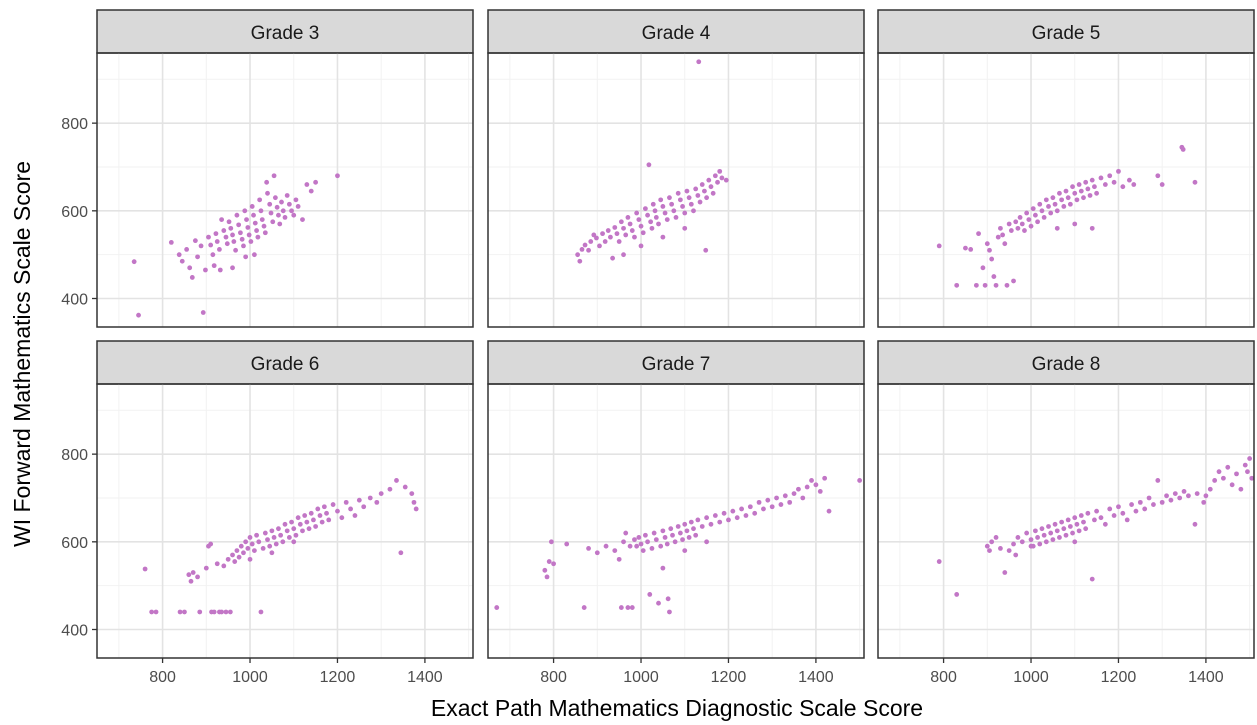  What do you see at coordinates (74, 631) in the screenshot?
I see `y-tick-label: 400` at bounding box center [74, 631].